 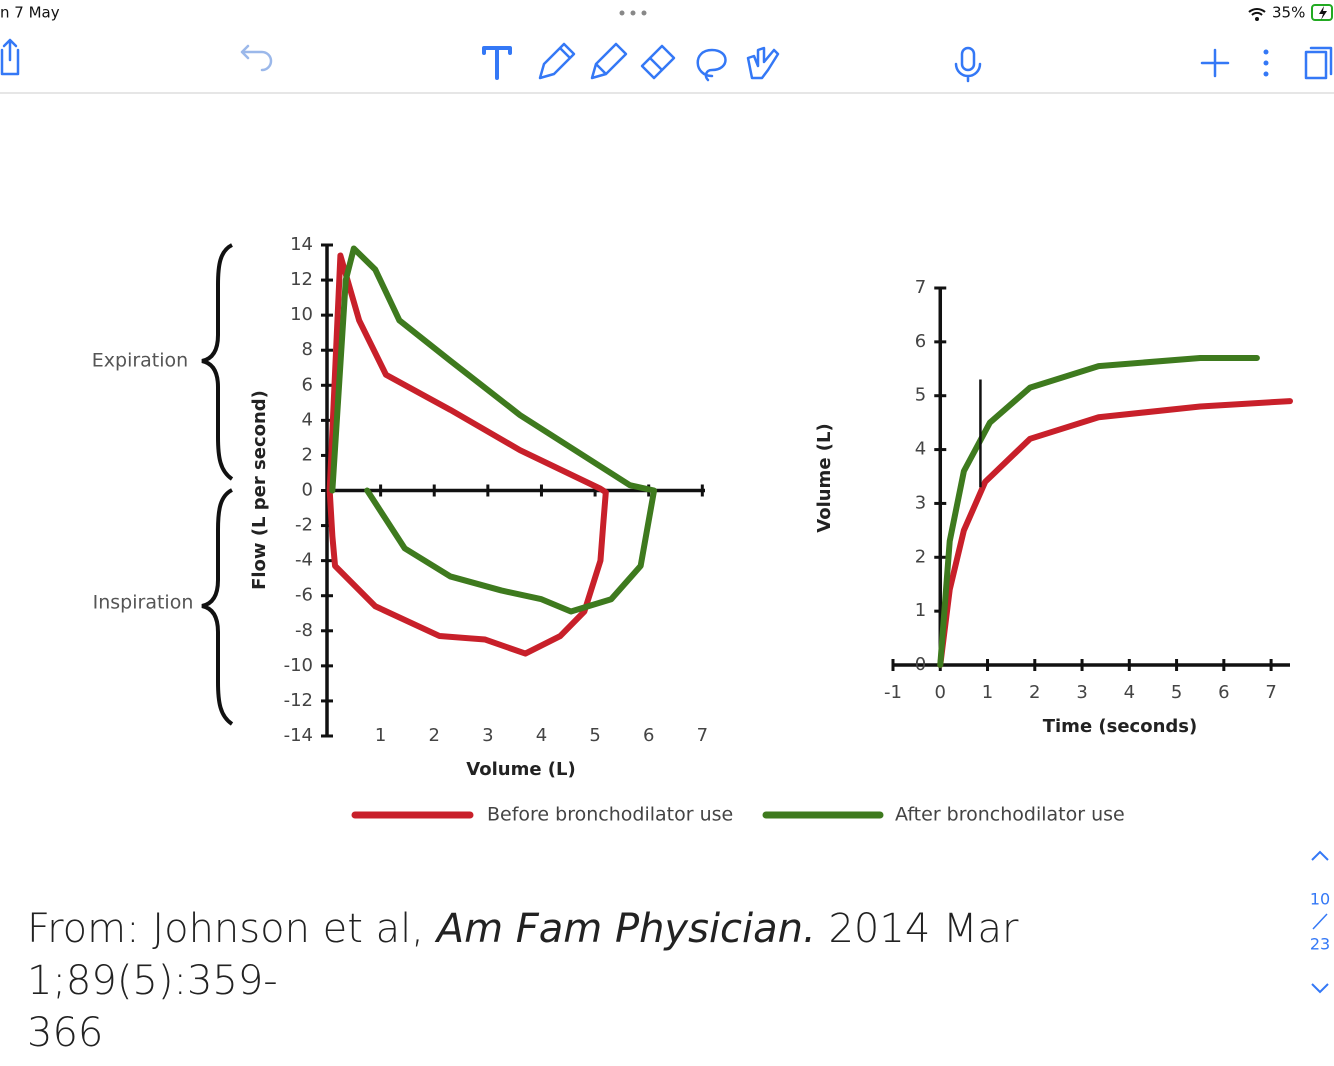 I want to click on pen-tool, so click(x=557, y=61).